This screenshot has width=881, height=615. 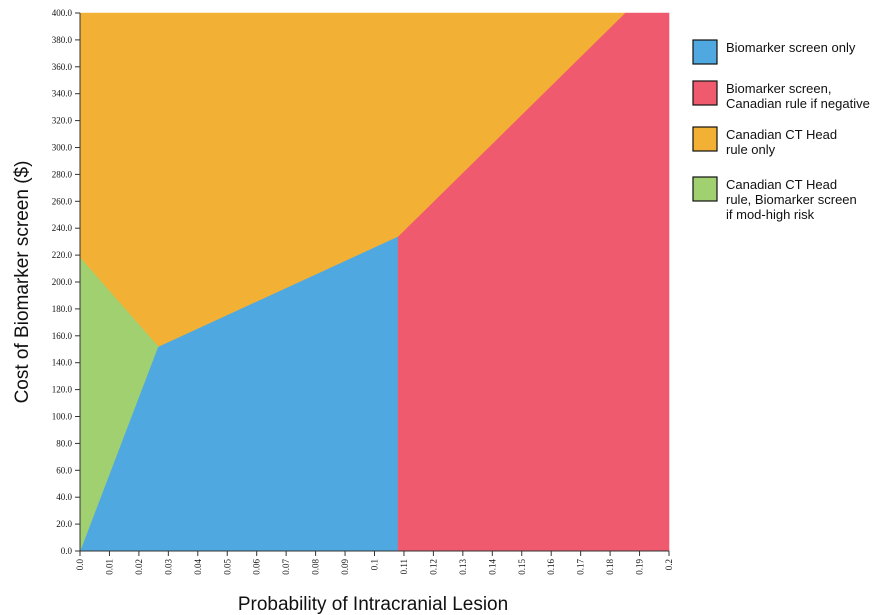 I want to click on x-tick-label: 0.01, so click(x=109, y=567).